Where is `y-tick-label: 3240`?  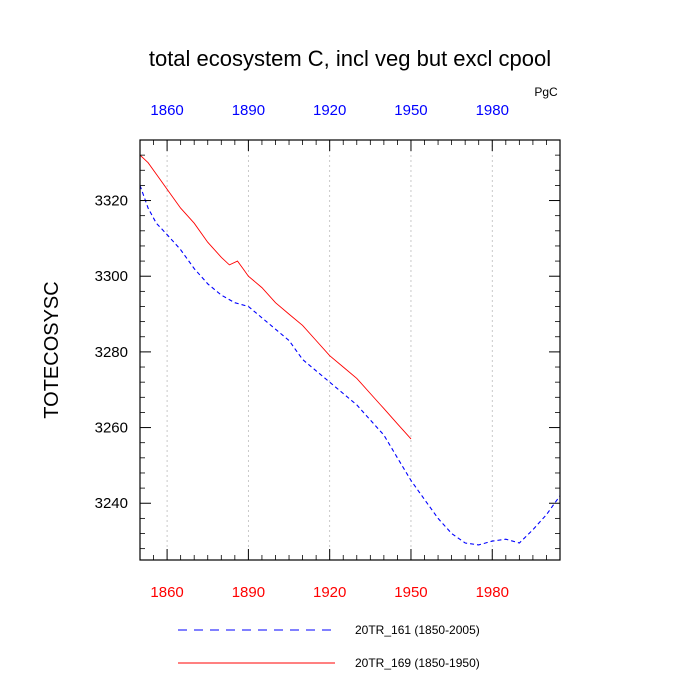
y-tick-label: 3240 is located at coordinates (111, 503).